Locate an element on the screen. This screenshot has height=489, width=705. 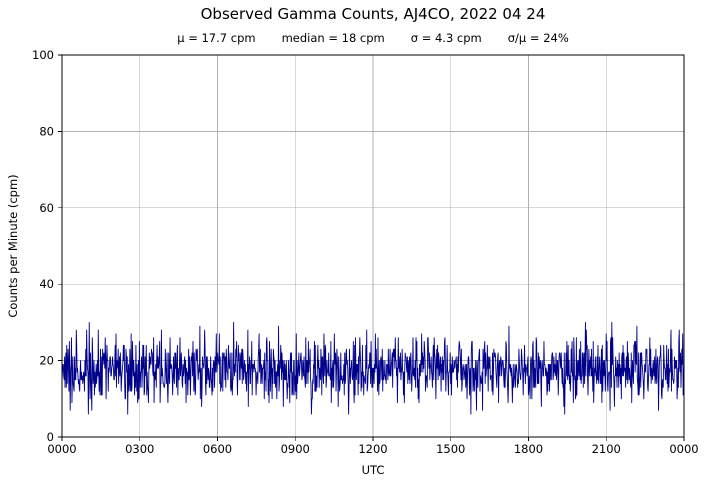
x-axis-label: UTC is located at coordinates (373, 470).